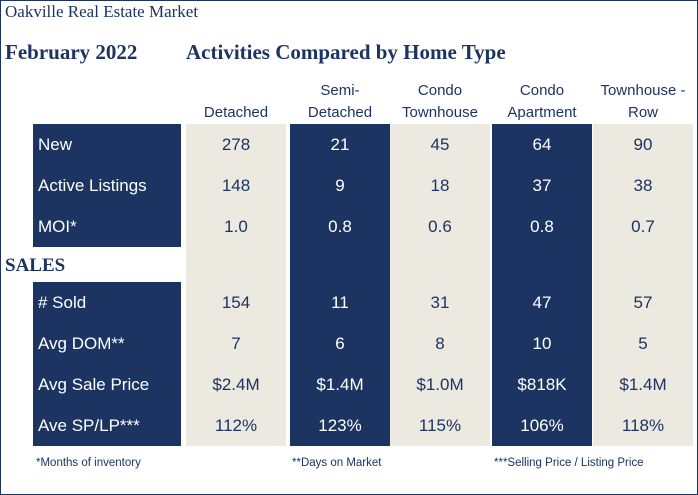 The width and height of the screenshot is (698, 495). What do you see at coordinates (340, 102) in the screenshot?
I see `col-header-semi-detached: Semi- Detached` at bounding box center [340, 102].